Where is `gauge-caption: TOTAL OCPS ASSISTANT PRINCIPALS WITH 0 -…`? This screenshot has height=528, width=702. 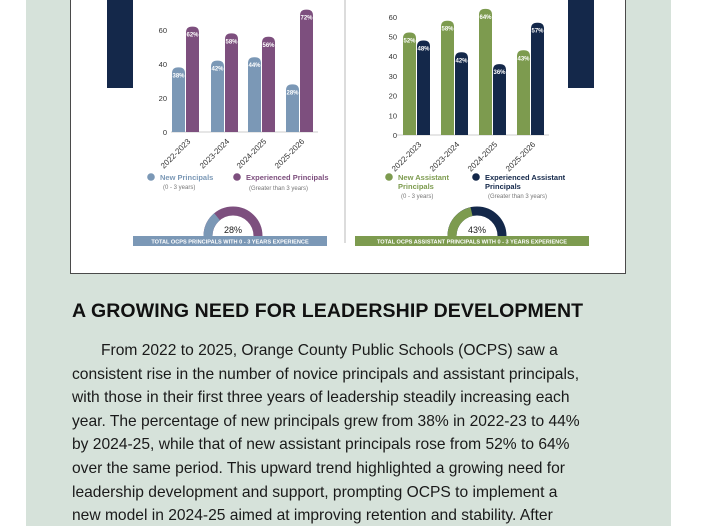 gauge-caption: TOTAL OCPS ASSISTANT PRINCIPALS WITH 0 -… is located at coordinates (472, 242).